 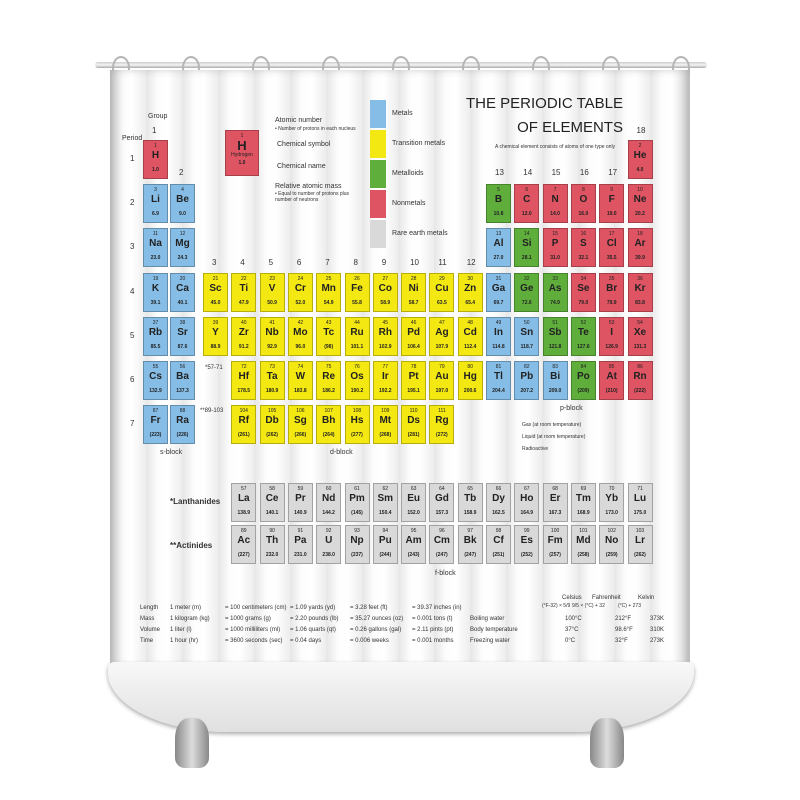 What do you see at coordinates (498, 391) in the screenshot?
I see `atomic-mass: 204.4` at bounding box center [498, 391].